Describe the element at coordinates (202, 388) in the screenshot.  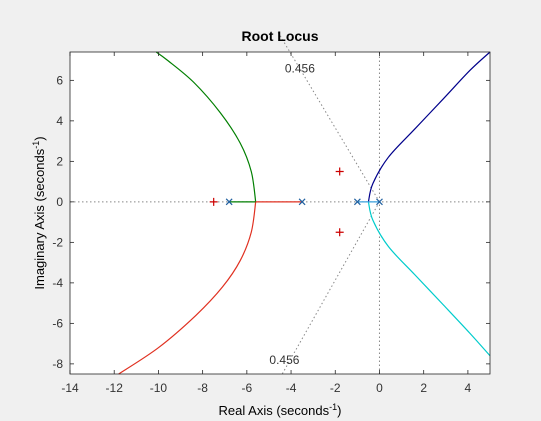
I see `x-tick-label: -8` at that location.